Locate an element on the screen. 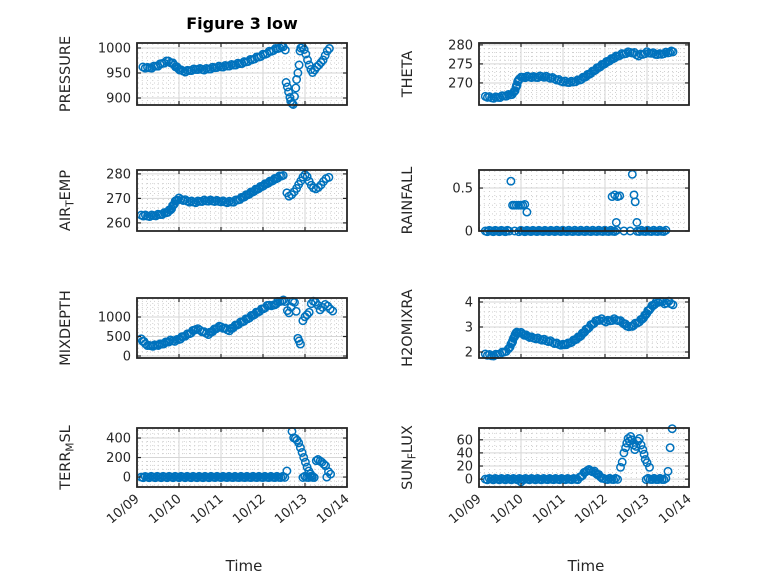 The image size is (778, 583). y-tick-label: 20 is located at coordinates (464, 467).